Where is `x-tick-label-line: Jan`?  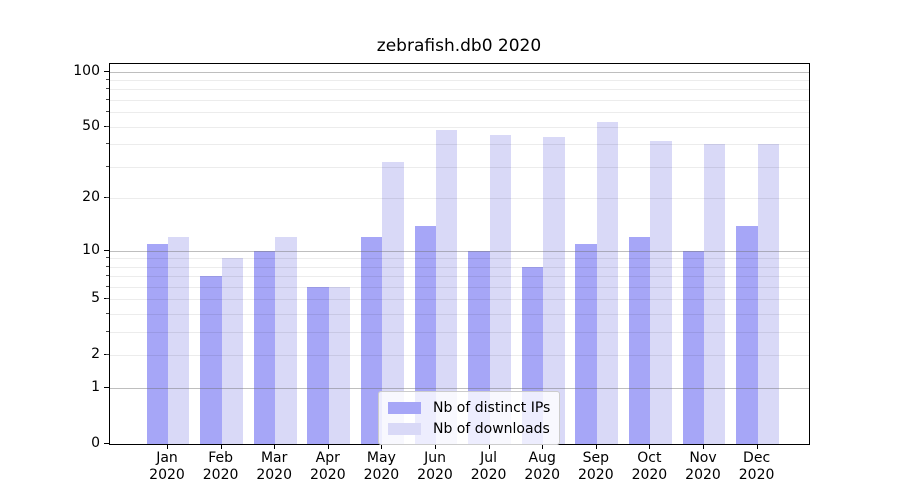 x-tick-label-line: Jan is located at coordinates (167, 458).